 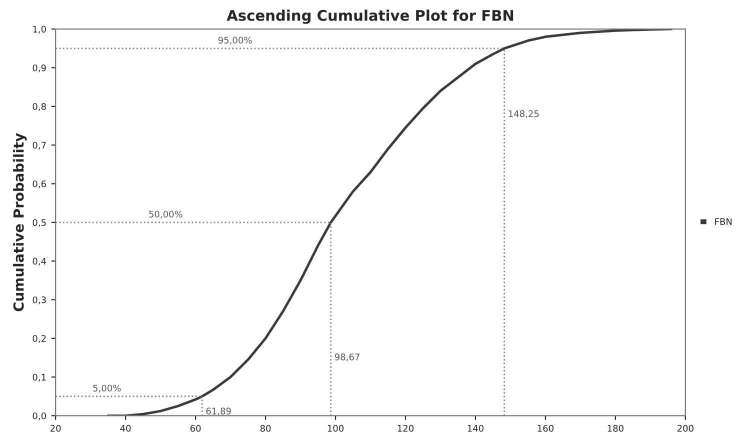 What do you see at coordinates (107, 388) in the screenshot?
I see `ref-line-label: 5,00%` at bounding box center [107, 388].